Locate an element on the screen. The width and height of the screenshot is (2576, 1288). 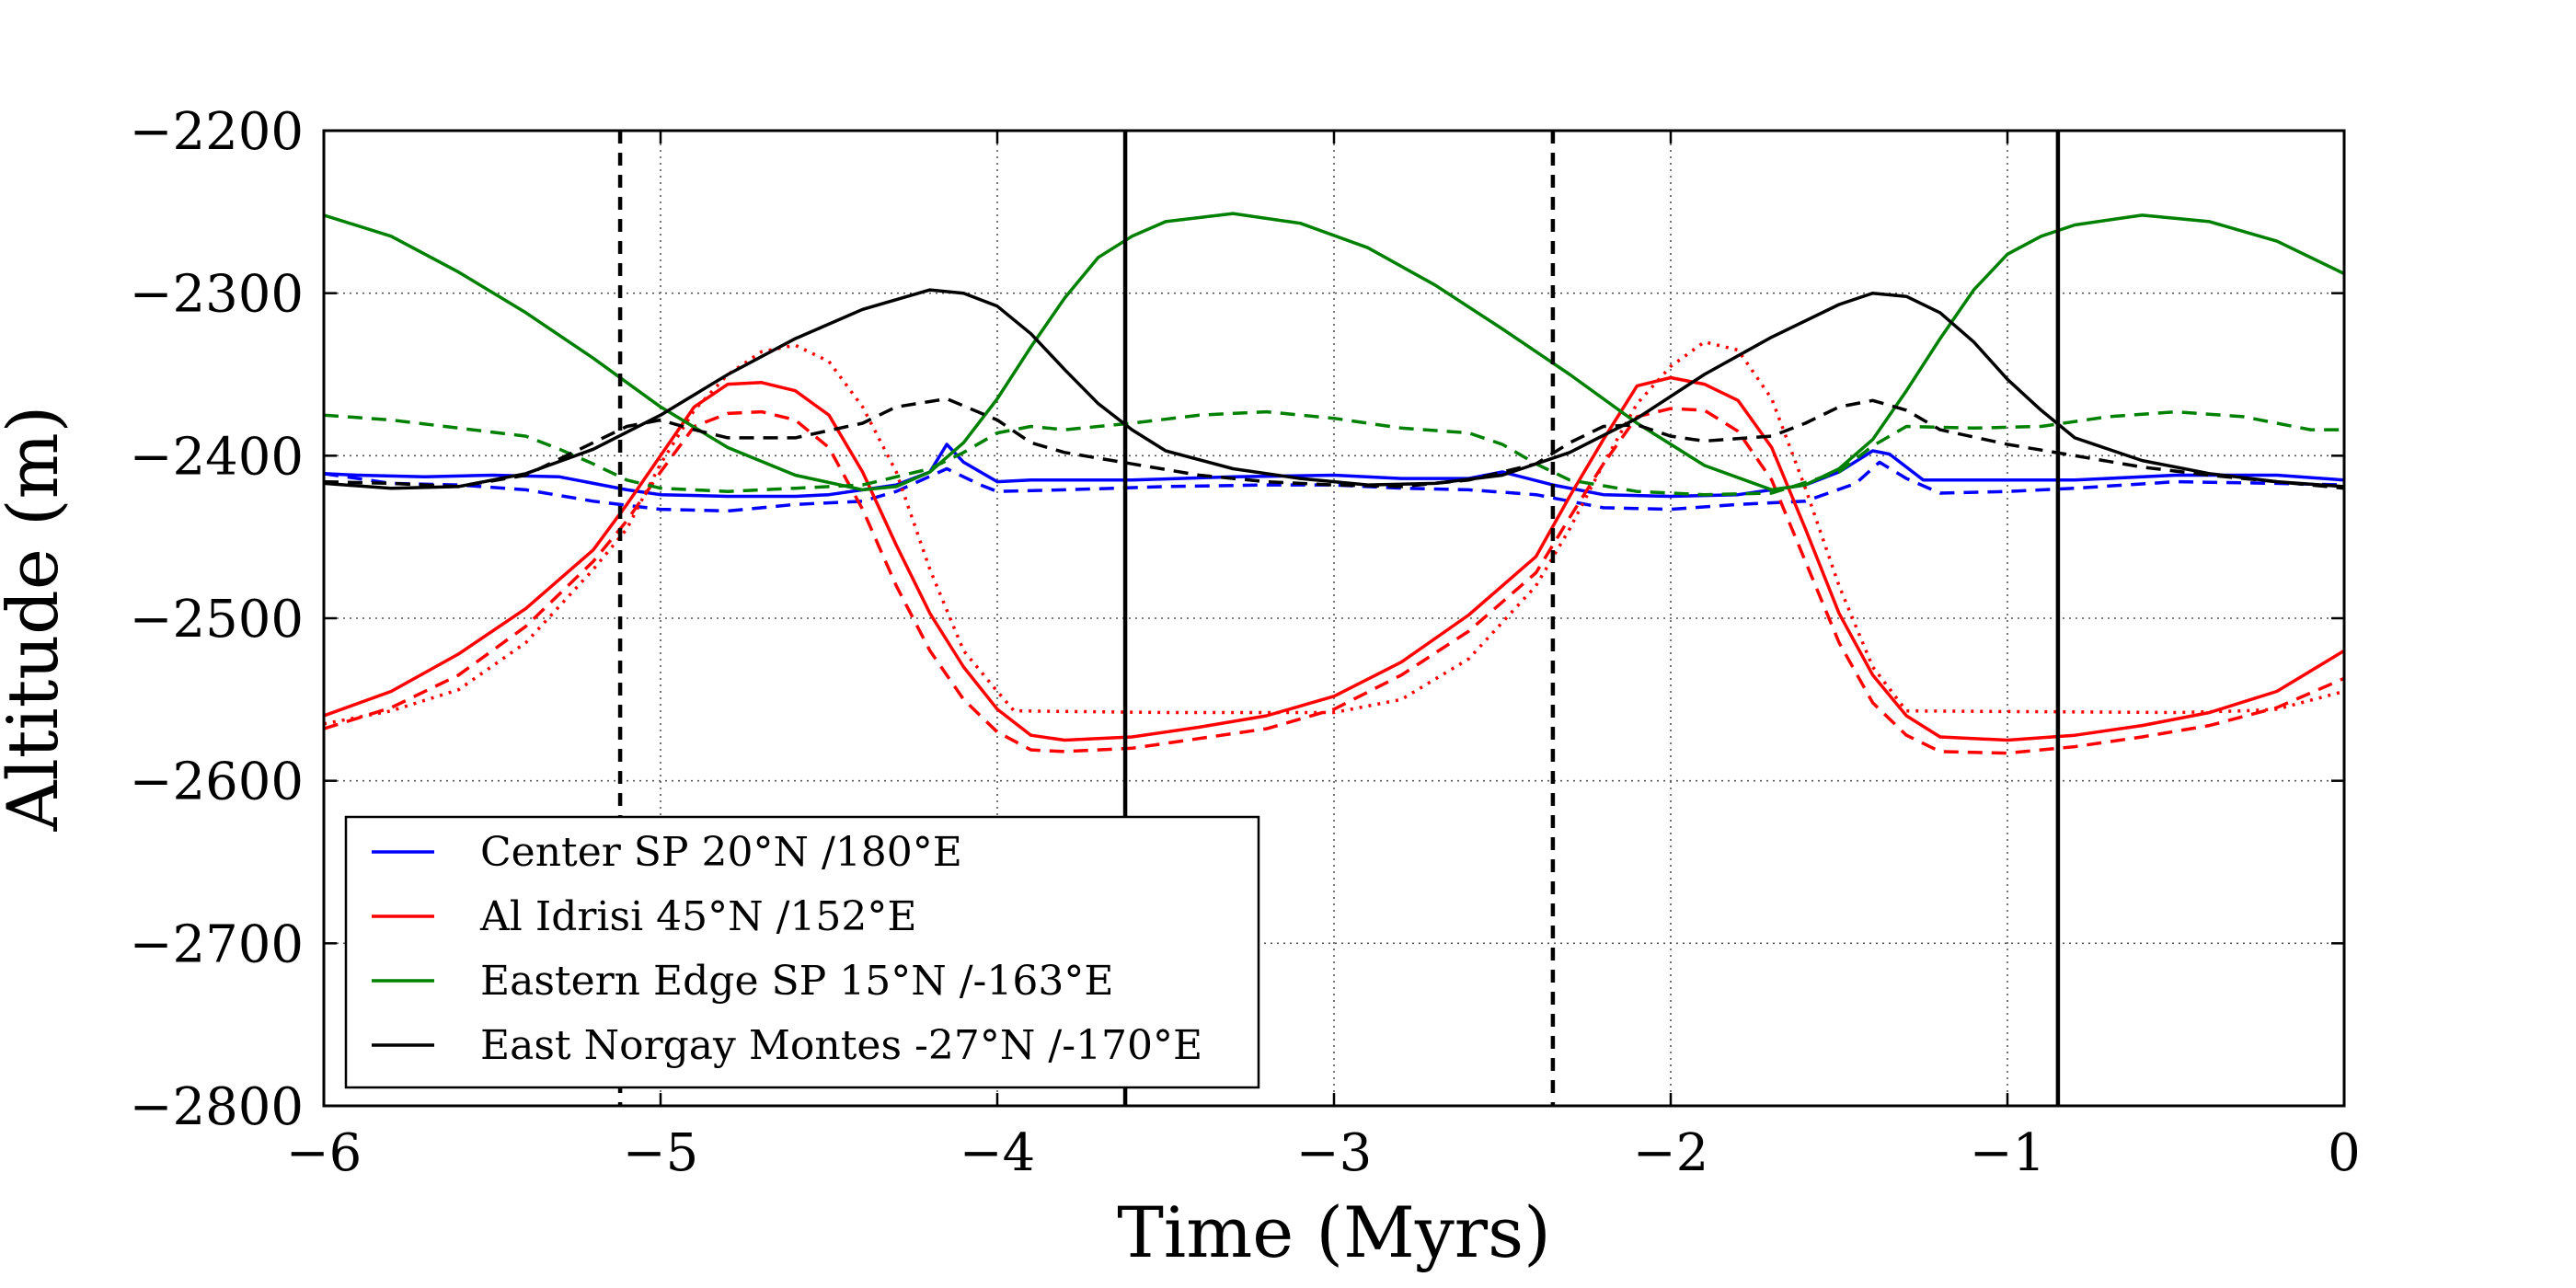
series-center-sp-dashed is located at coordinates (1334, 486).